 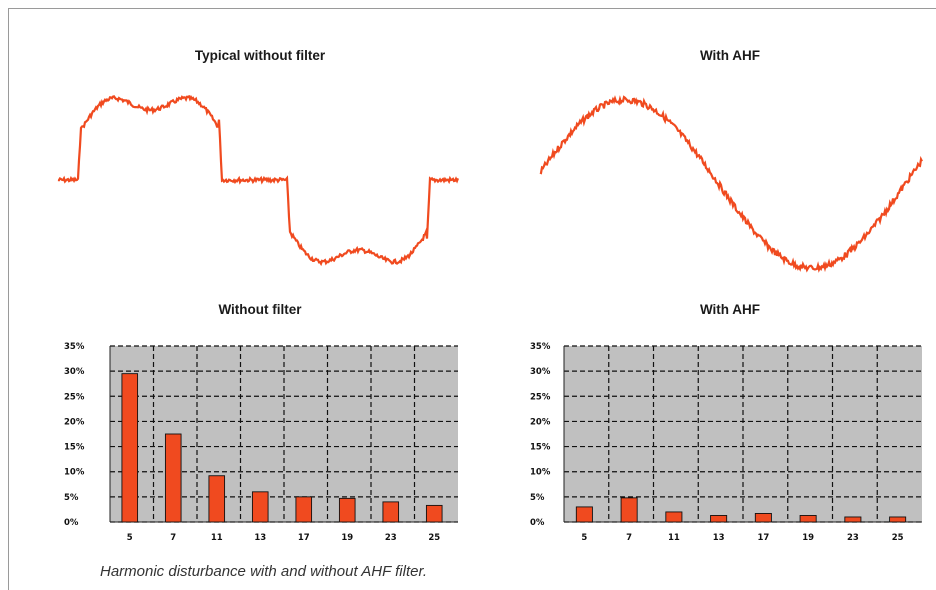 I want to click on bar-right-x-tick-5: 5, so click(x=584, y=538).